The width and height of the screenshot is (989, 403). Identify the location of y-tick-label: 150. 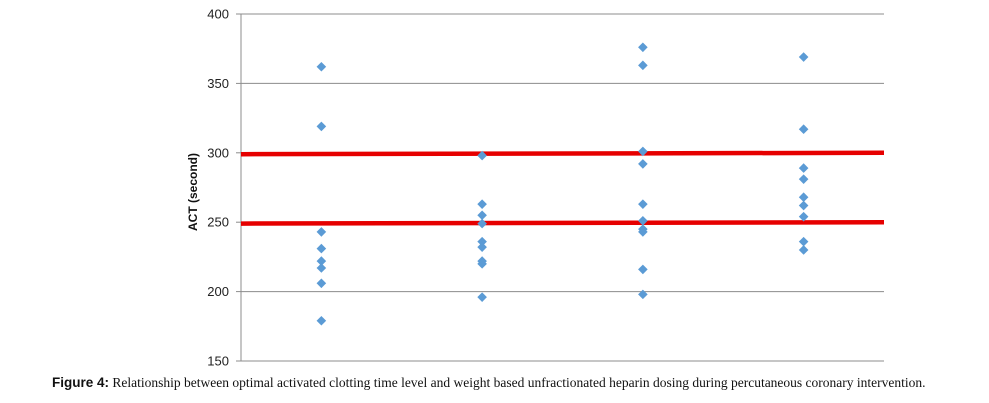
(218, 361).